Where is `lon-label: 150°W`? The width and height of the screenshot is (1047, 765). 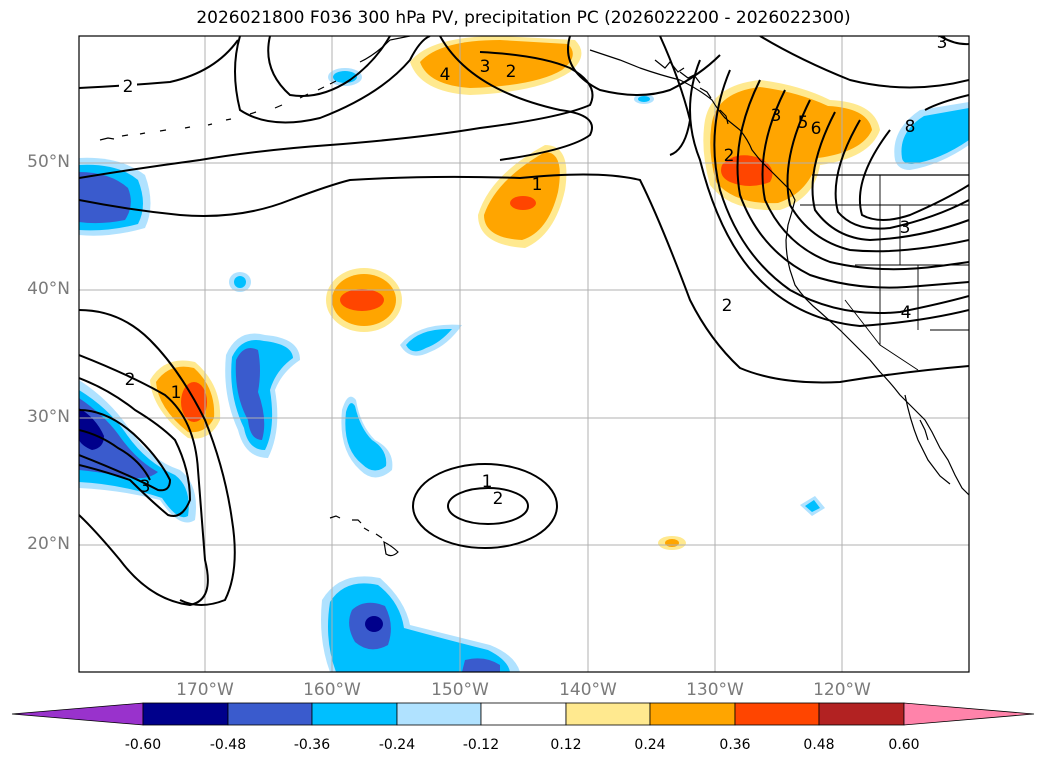
lon-label: 150°W is located at coordinates (460, 690).